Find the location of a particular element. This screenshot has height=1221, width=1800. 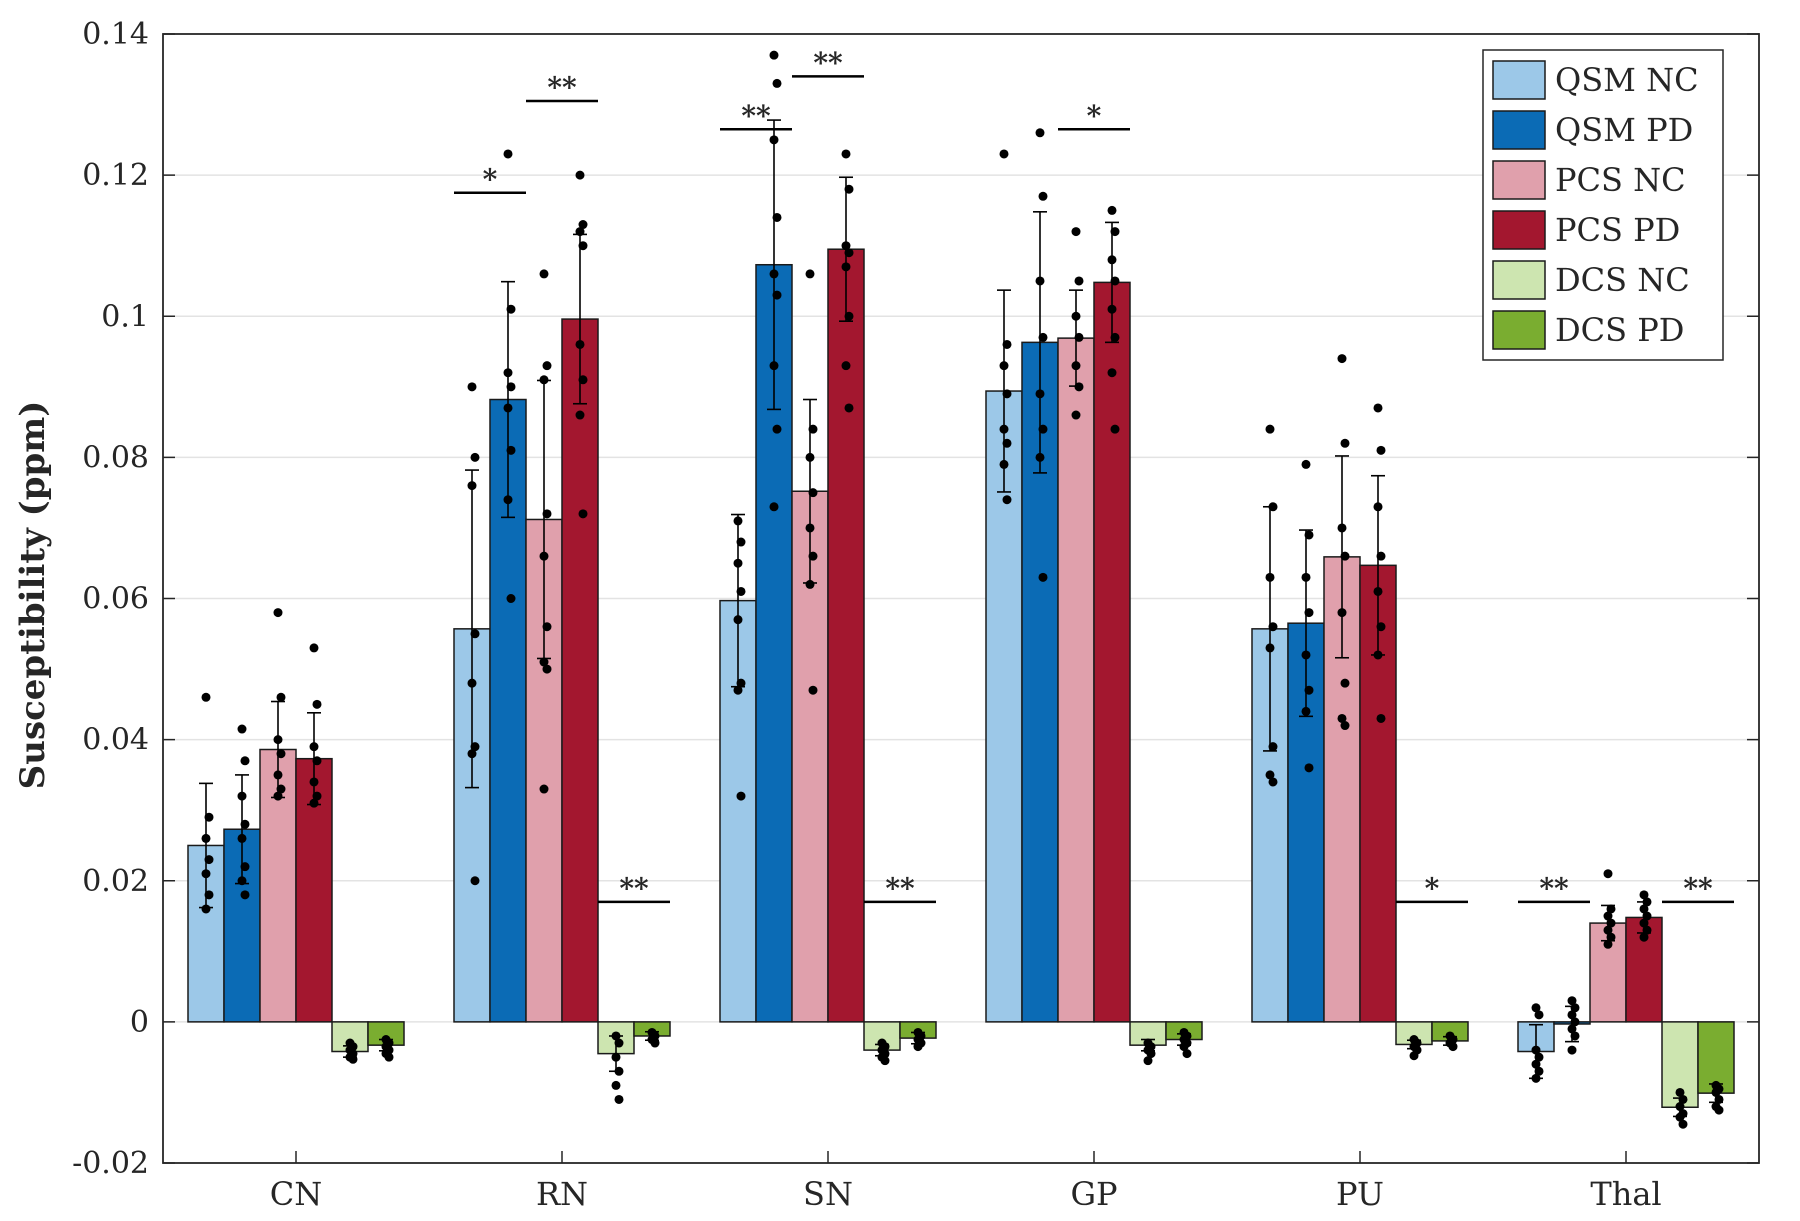

y-axis-label: Susceptibility (ppm) is located at coordinates (33, 595).